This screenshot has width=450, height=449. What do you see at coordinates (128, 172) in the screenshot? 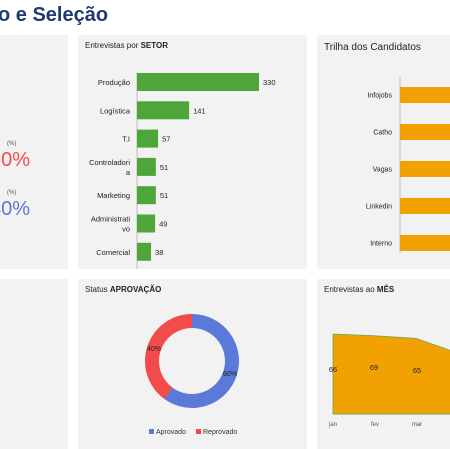
I see `setor-category-label: a` at bounding box center [128, 172].